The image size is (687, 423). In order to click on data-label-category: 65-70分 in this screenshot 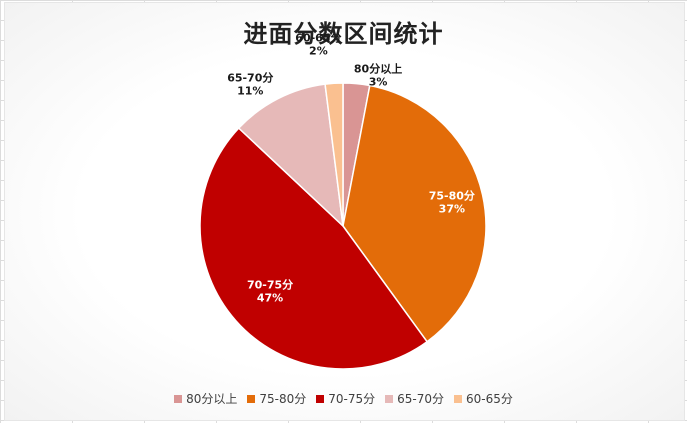, I will do `click(250, 77)`.